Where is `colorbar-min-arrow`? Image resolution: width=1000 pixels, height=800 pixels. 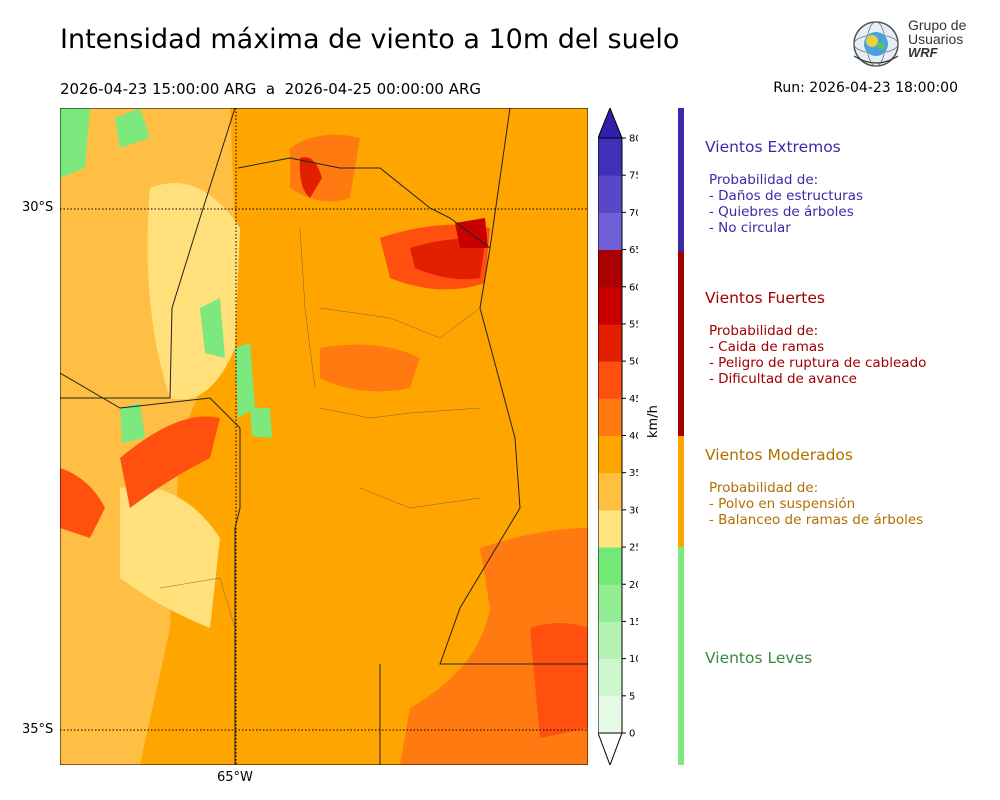 colorbar-min-arrow is located at coordinates (610, 748).